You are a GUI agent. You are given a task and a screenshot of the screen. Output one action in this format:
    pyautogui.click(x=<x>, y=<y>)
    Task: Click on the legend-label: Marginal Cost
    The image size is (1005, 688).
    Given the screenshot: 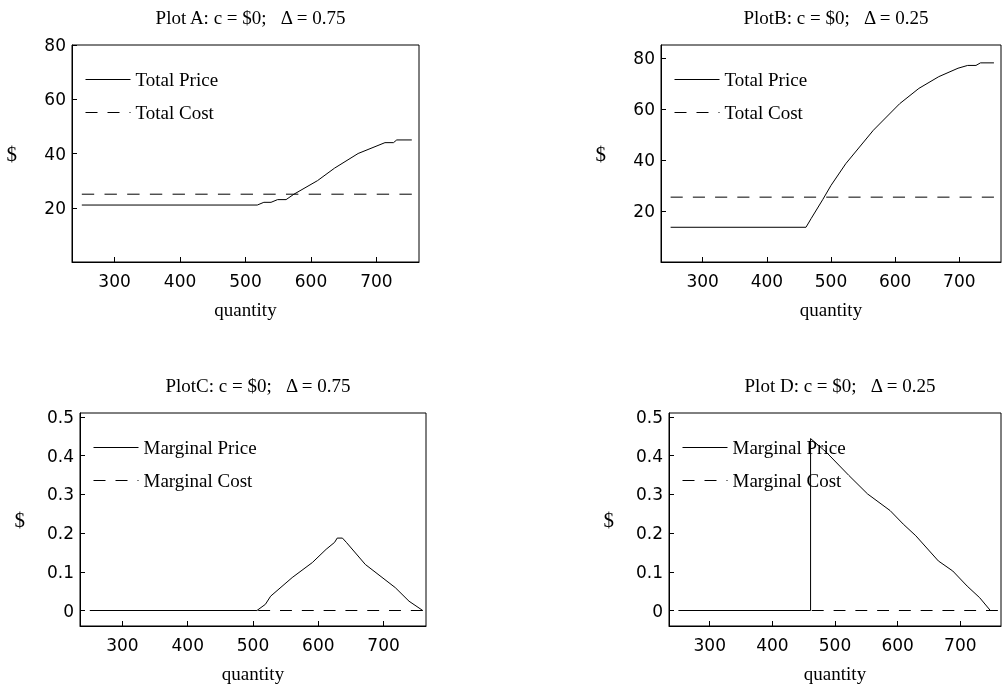 What is the action you would take?
    pyautogui.click(x=198, y=480)
    